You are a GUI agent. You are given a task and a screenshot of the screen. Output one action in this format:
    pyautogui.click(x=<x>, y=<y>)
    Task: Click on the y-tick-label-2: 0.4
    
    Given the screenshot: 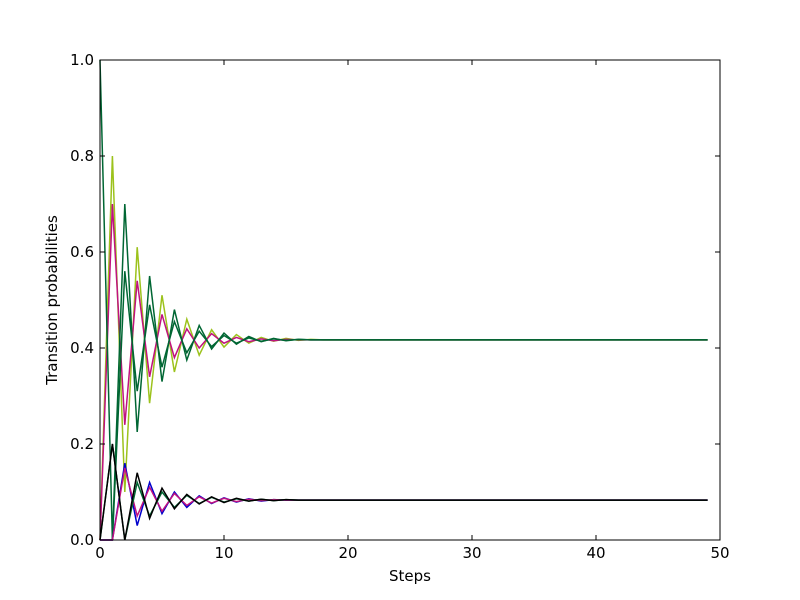 What is the action you would take?
    pyautogui.click(x=82, y=348)
    